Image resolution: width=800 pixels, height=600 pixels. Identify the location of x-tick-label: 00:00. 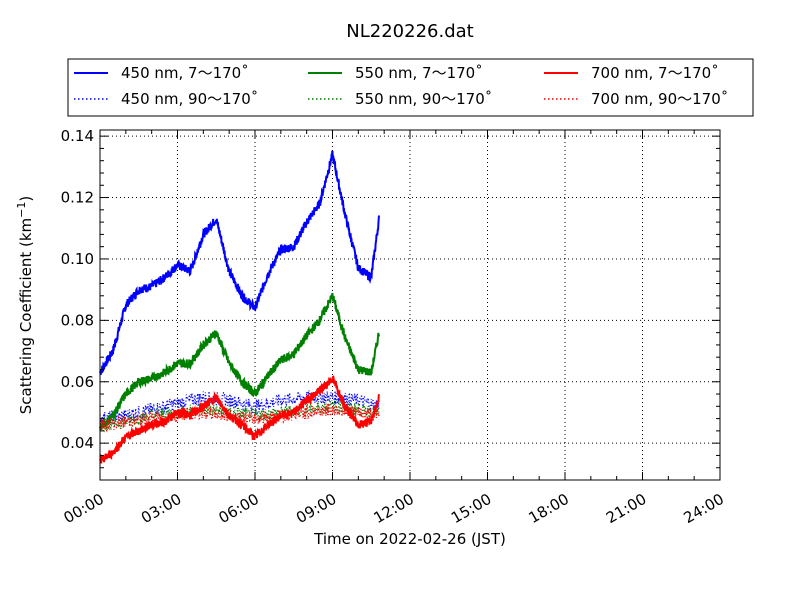
(84, 508).